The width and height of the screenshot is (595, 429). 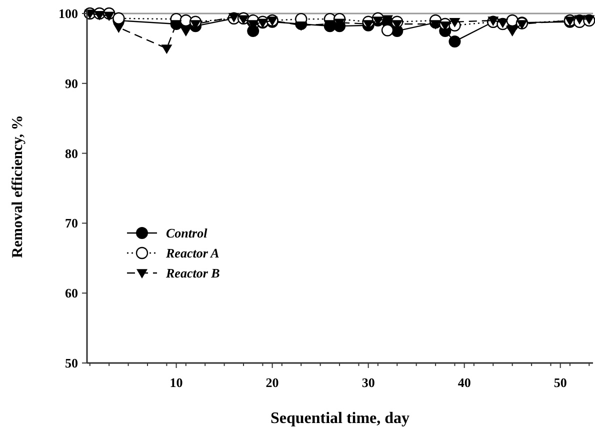 What do you see at coordinates (560, 382) in the screenshot?
I see `x-tick-label: 50` at bounding box center [560, 382].